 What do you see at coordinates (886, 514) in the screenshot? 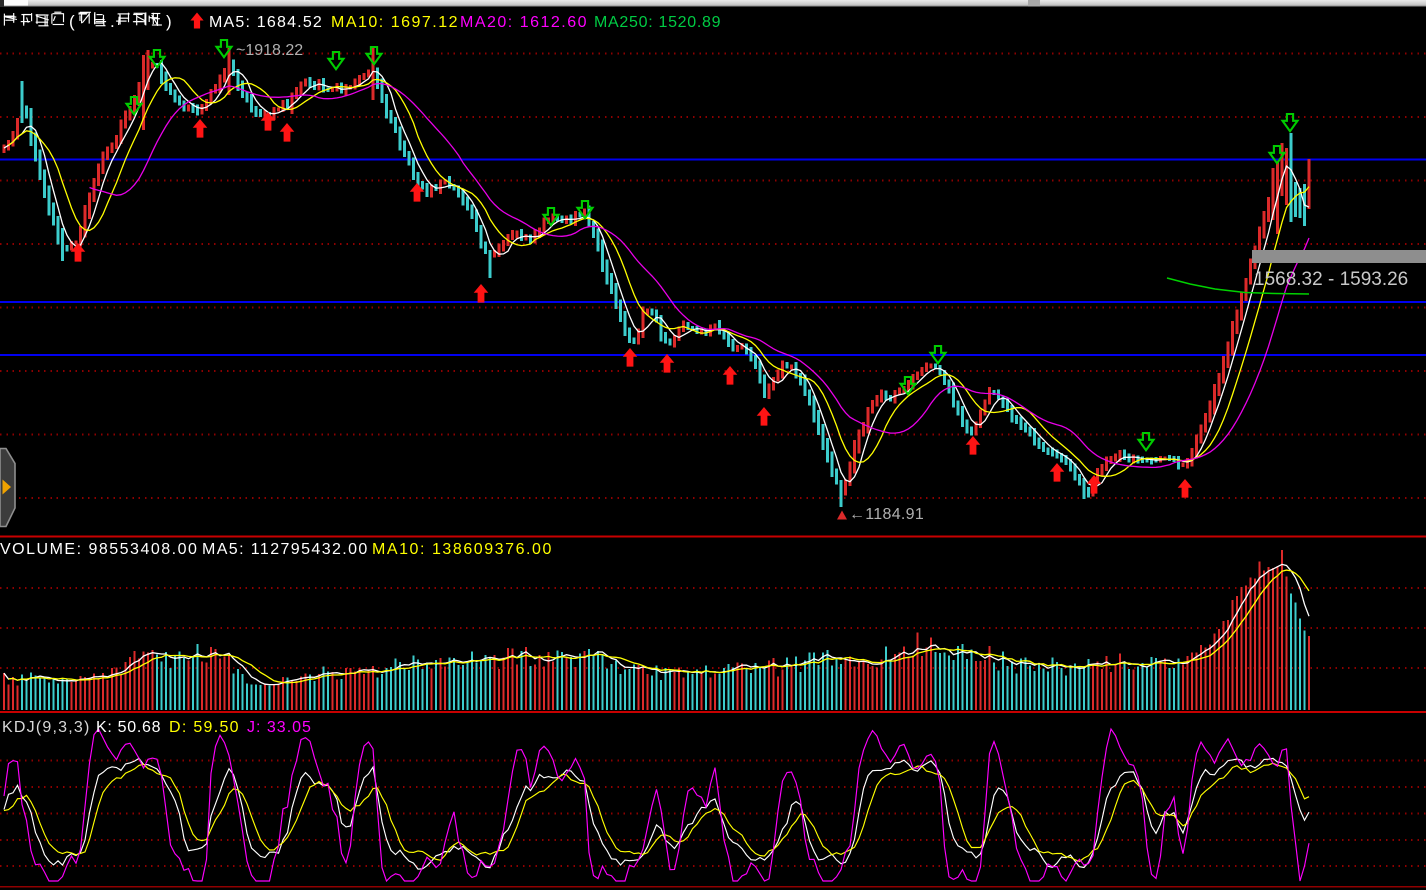
I see `svg-text: ←1184.91` at bounding box center [886, 514].